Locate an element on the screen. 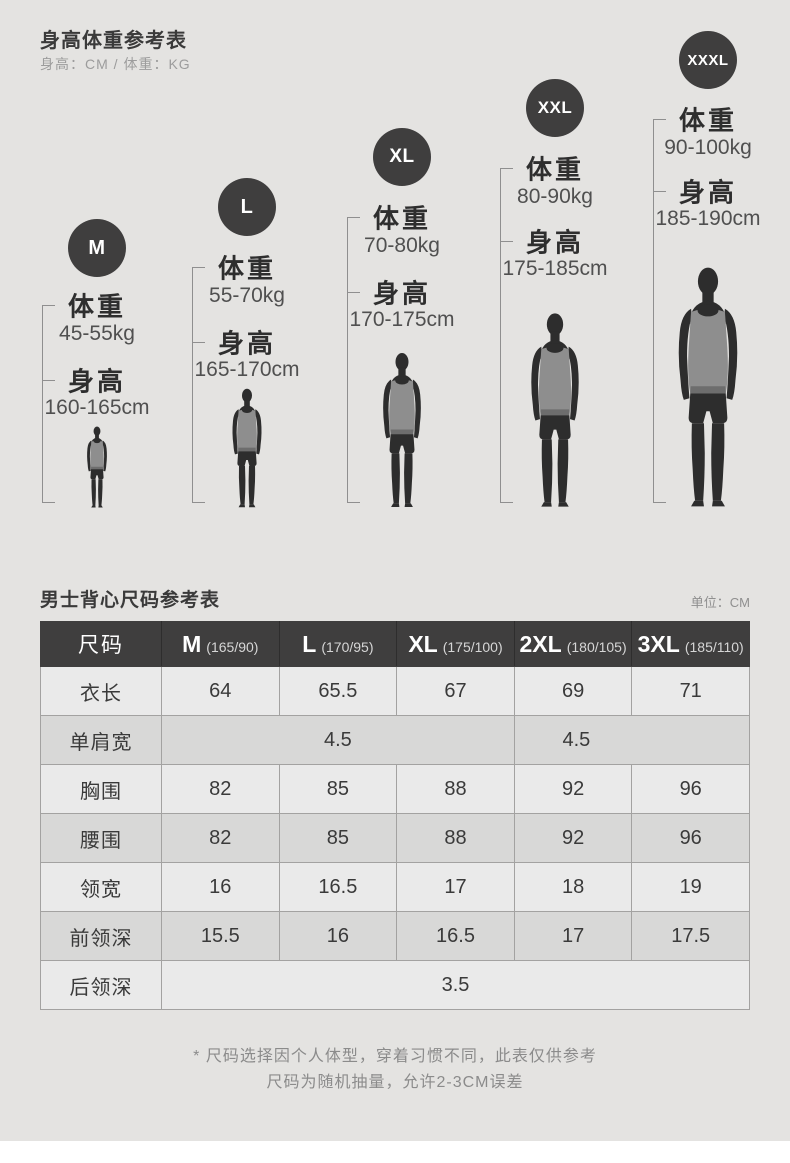 The image size is (790, 1163). cell: 69 is located at coordinates (573, 691).